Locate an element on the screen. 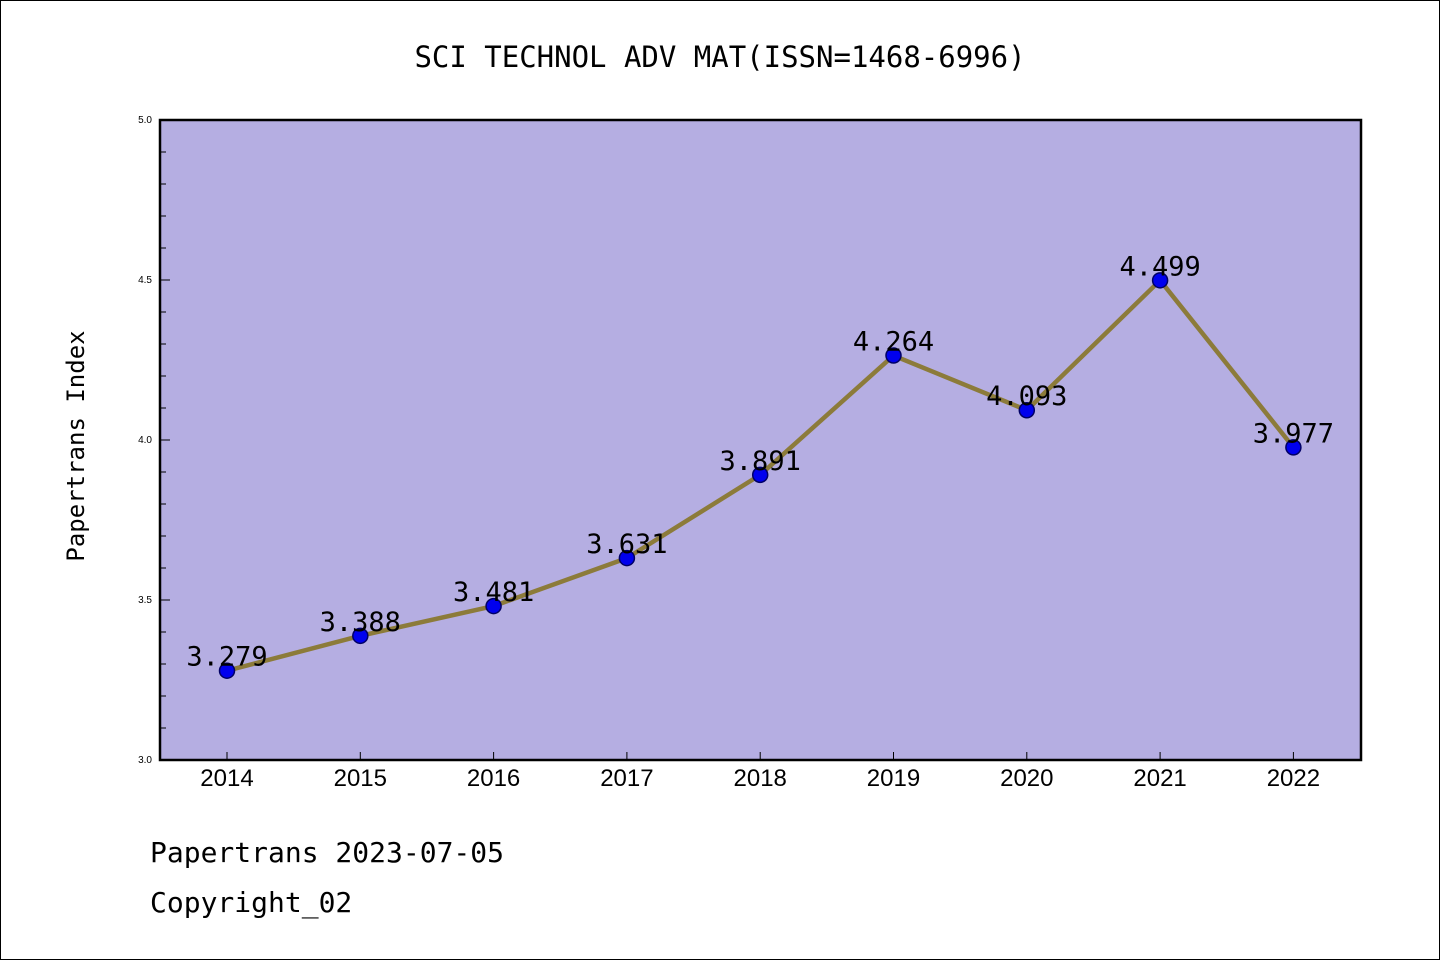 The image size is (1440, 960). x-tick-label: 2018 is located at coordinates (760, 778).